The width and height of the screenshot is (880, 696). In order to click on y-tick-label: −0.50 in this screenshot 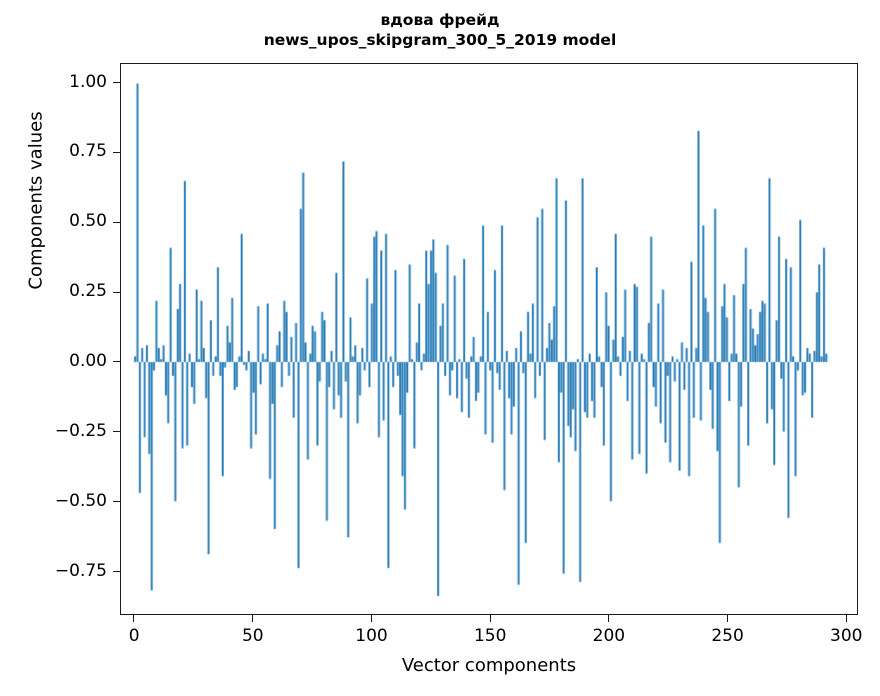, I will do `click(80, 500)`.